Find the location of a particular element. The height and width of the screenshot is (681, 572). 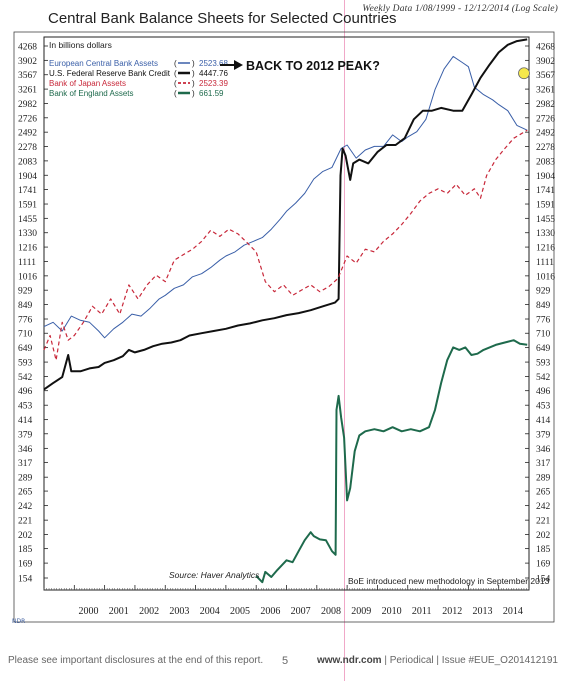

y-tick-label-left: 542 is located at coordinates (25, 378).